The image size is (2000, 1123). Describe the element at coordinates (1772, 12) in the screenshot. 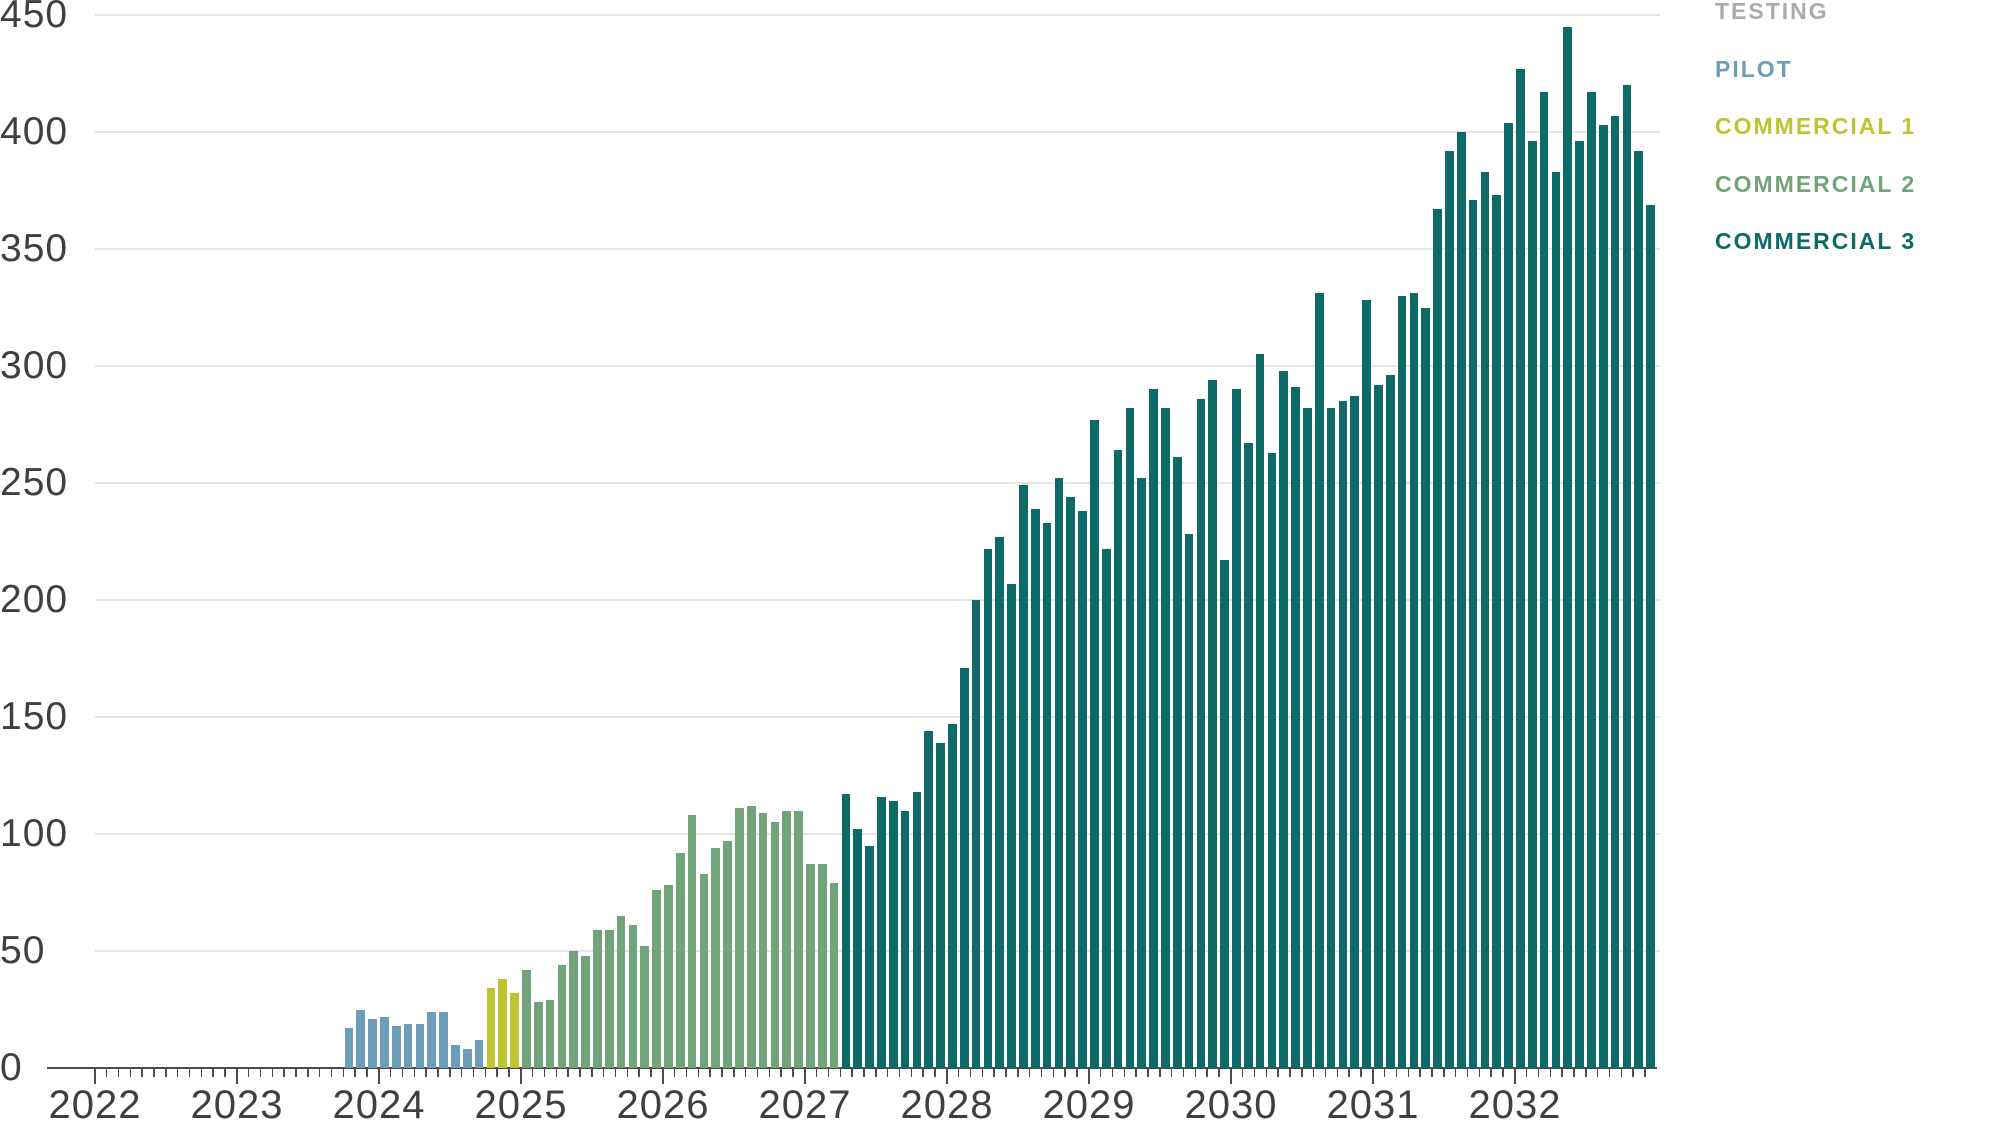

I see `legend-item-testing: TESTING` at that location.